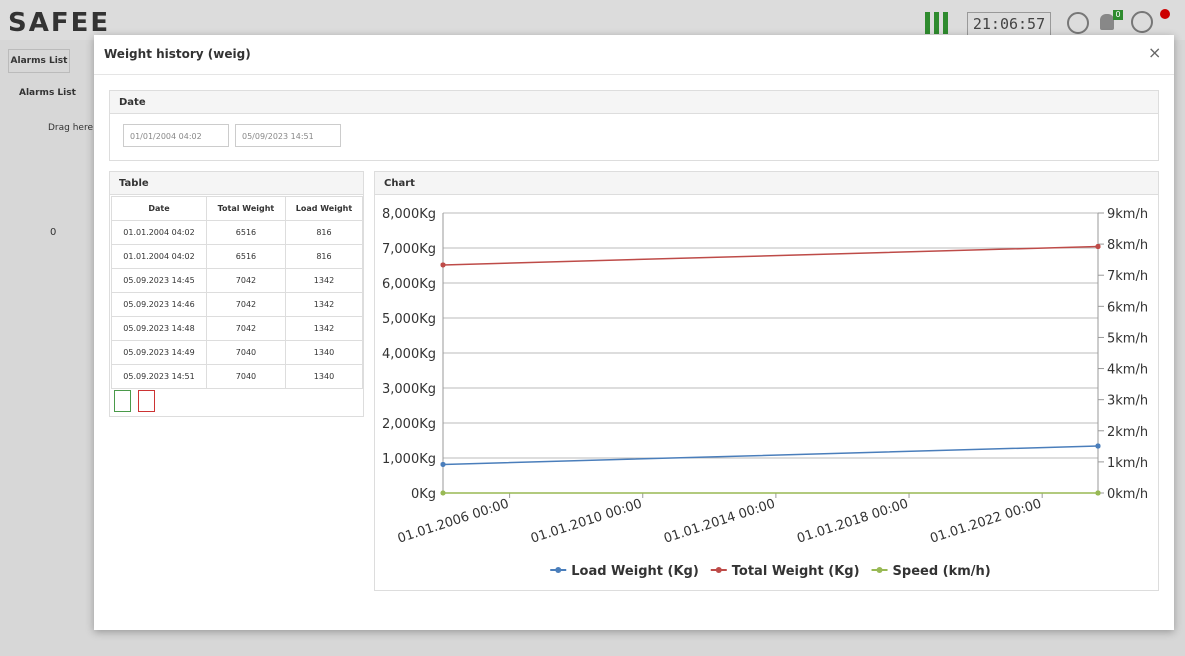 This screenshot has width=1185, height=656. Describe the element at coordinates (159, 352) in the screenshot. I see `table-cell: 05.09.2023 14:49` at that location.